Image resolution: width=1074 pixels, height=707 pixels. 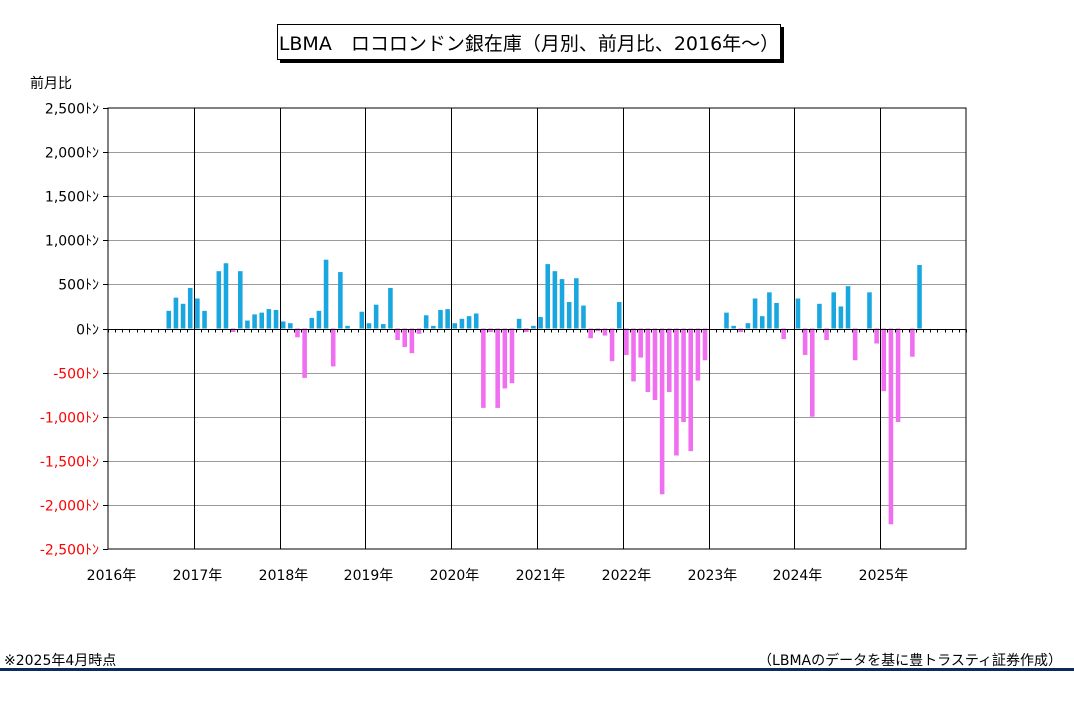 I want to click on x-tick-label: 2020年, so click(x=455, y=576).